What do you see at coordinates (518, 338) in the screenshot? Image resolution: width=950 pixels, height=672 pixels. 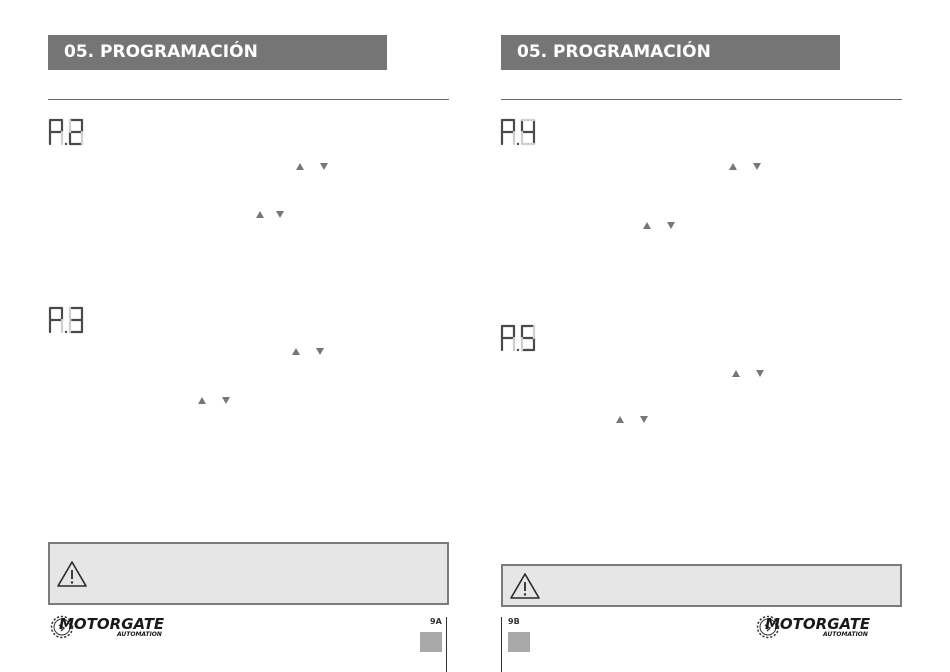 I see `parameter-display-p5` at bounding box center [518, 338].